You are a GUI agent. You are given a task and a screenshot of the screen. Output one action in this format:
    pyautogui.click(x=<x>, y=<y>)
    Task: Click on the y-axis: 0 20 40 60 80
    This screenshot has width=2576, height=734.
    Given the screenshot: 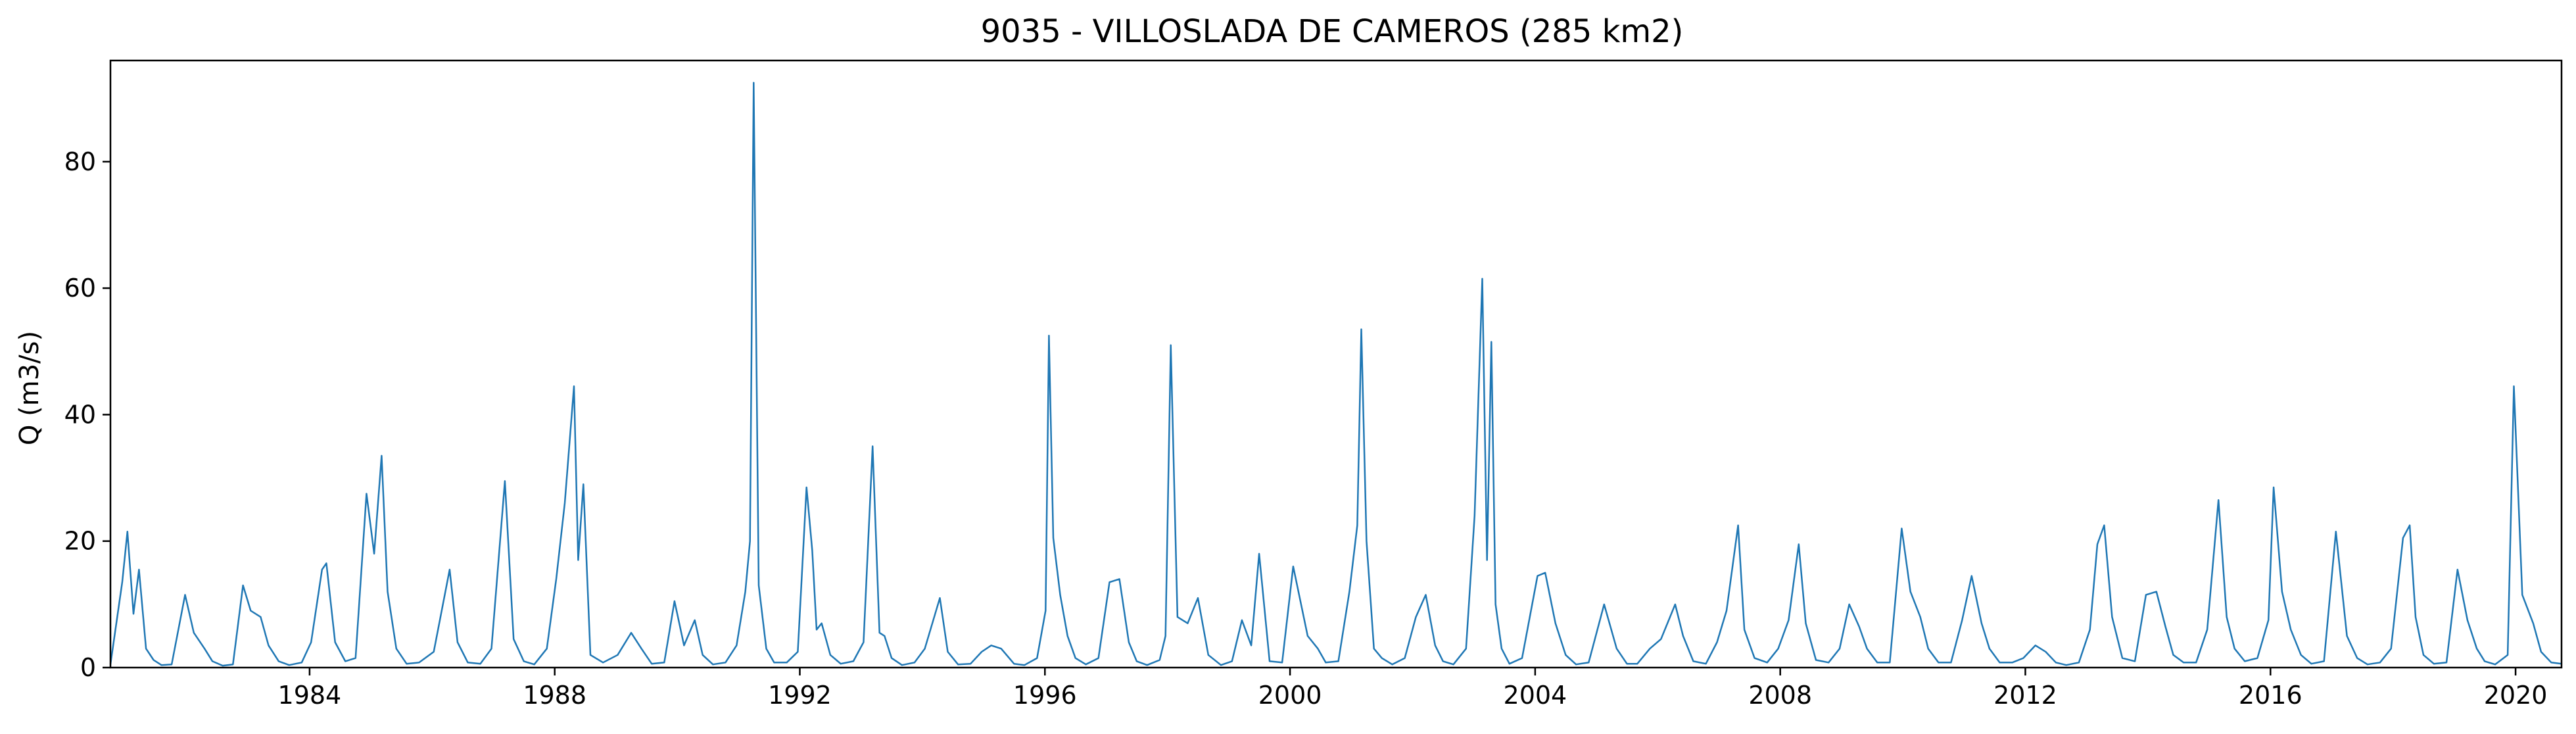 What is the action you would take?
    pyautogui.click(x=87, y=415)
    